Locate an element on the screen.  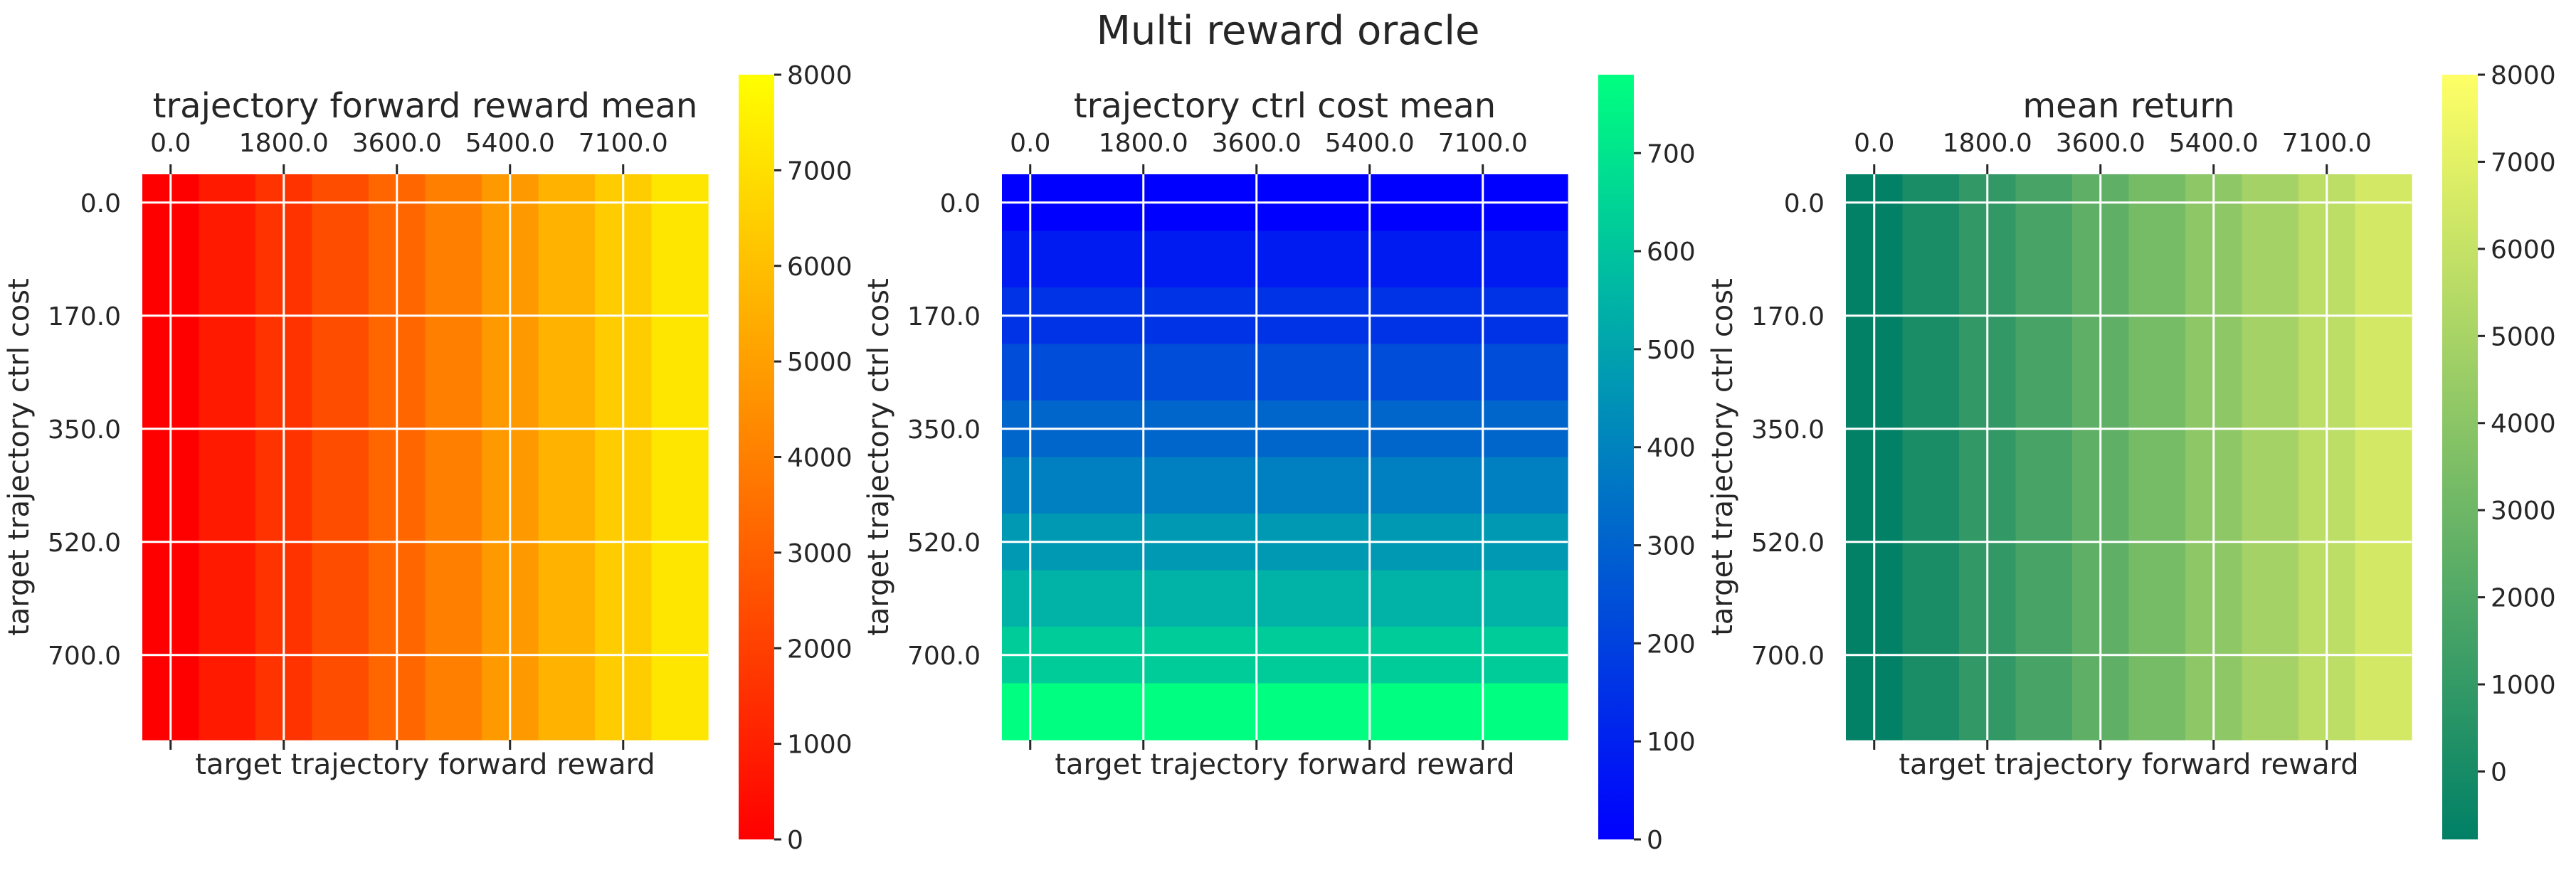
chart-title: mean return is located at coordinates (2128, 106).